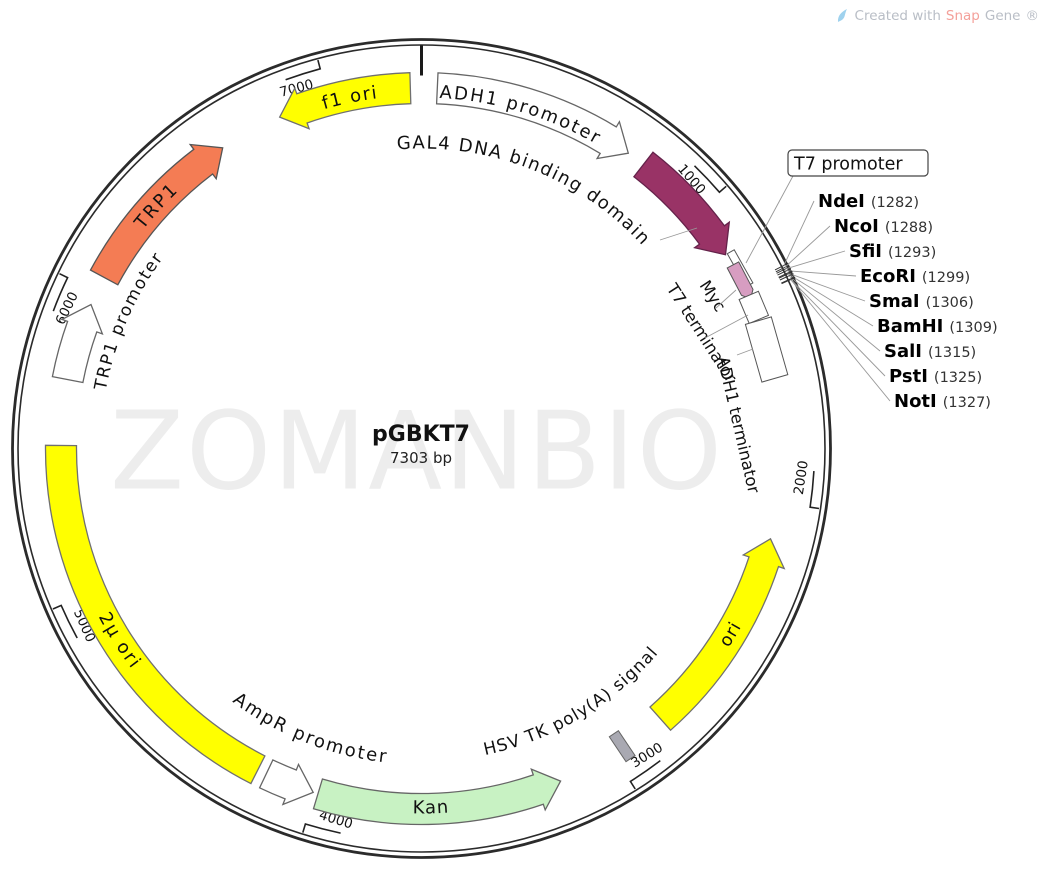 The width and height of the screenshot is (1053, 888). Describe the element at coordinates (962, 16) in the screenshot. I see `credit-brand-snap: Snap` at that location.